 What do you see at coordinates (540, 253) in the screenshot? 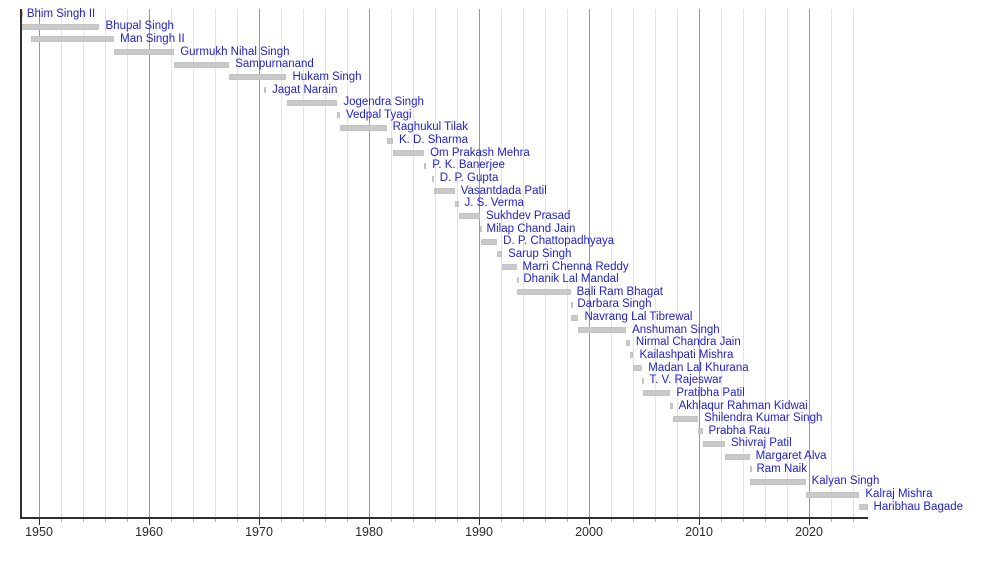
I see `person-label: Sarup Singh` at bounding box center [540, 253].